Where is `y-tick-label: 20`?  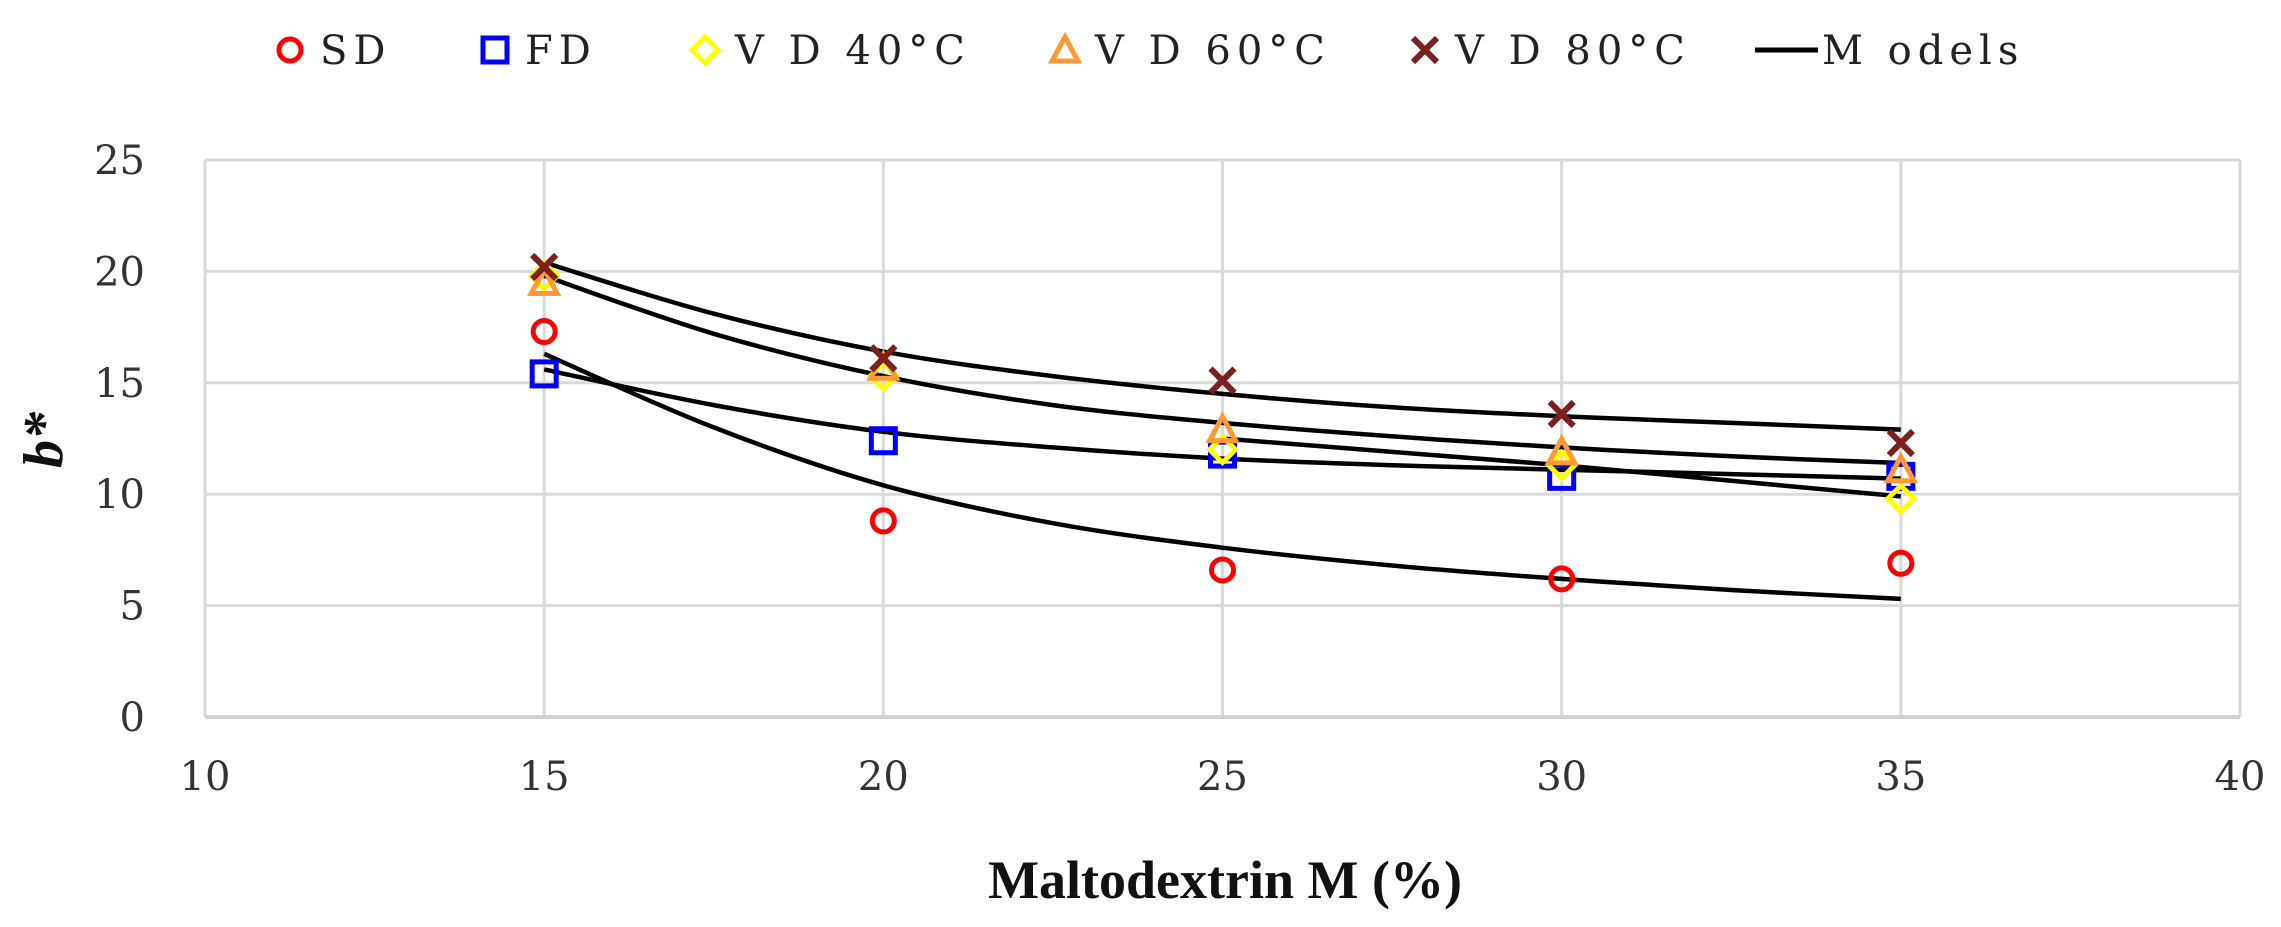 y-tick-label: 20 is located at coordinates (119, 272).